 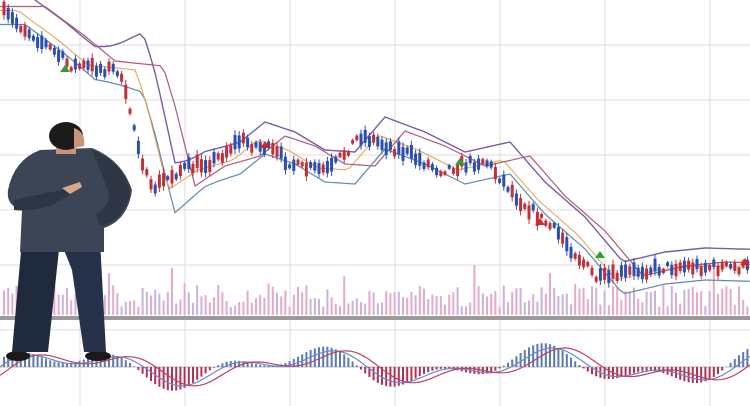 What do you see at coordinates (72, 188) in the screenshot?
I see `hand` at bounding box center [72, 188].